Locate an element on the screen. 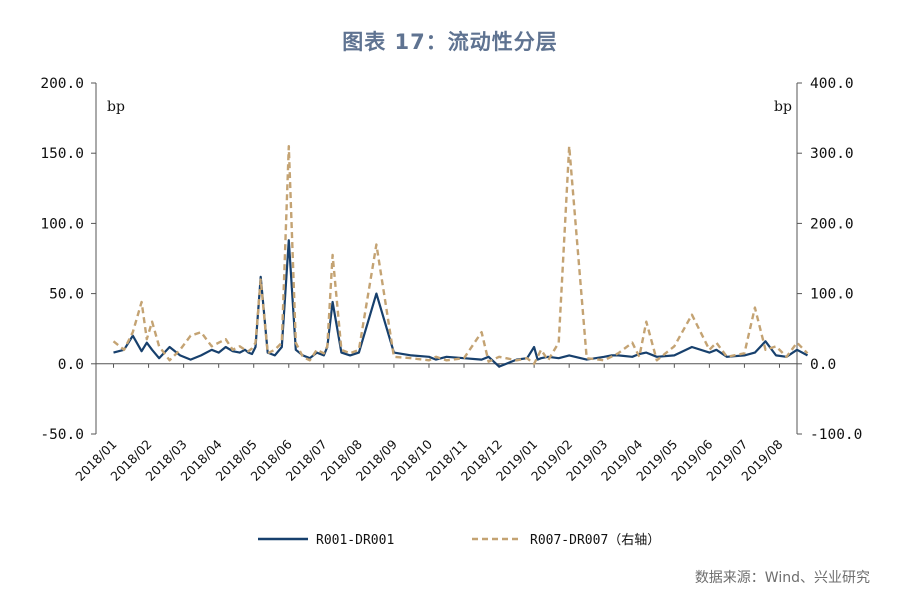 The height and width of the screenshot is (601, 900). left-axis-unit: bp is located at coordinates (116, 107).